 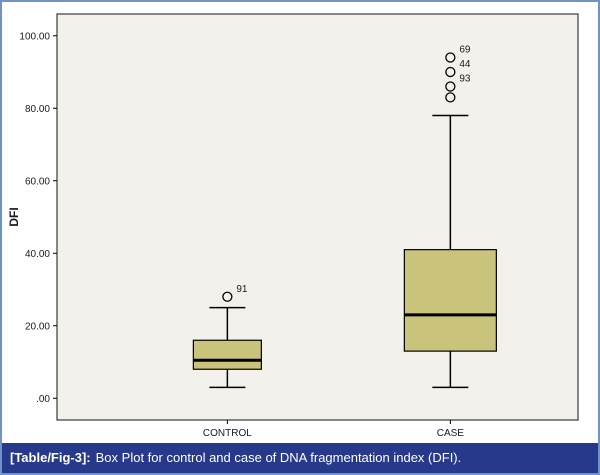 I want to click on box-case, so click(x=450, y=300).